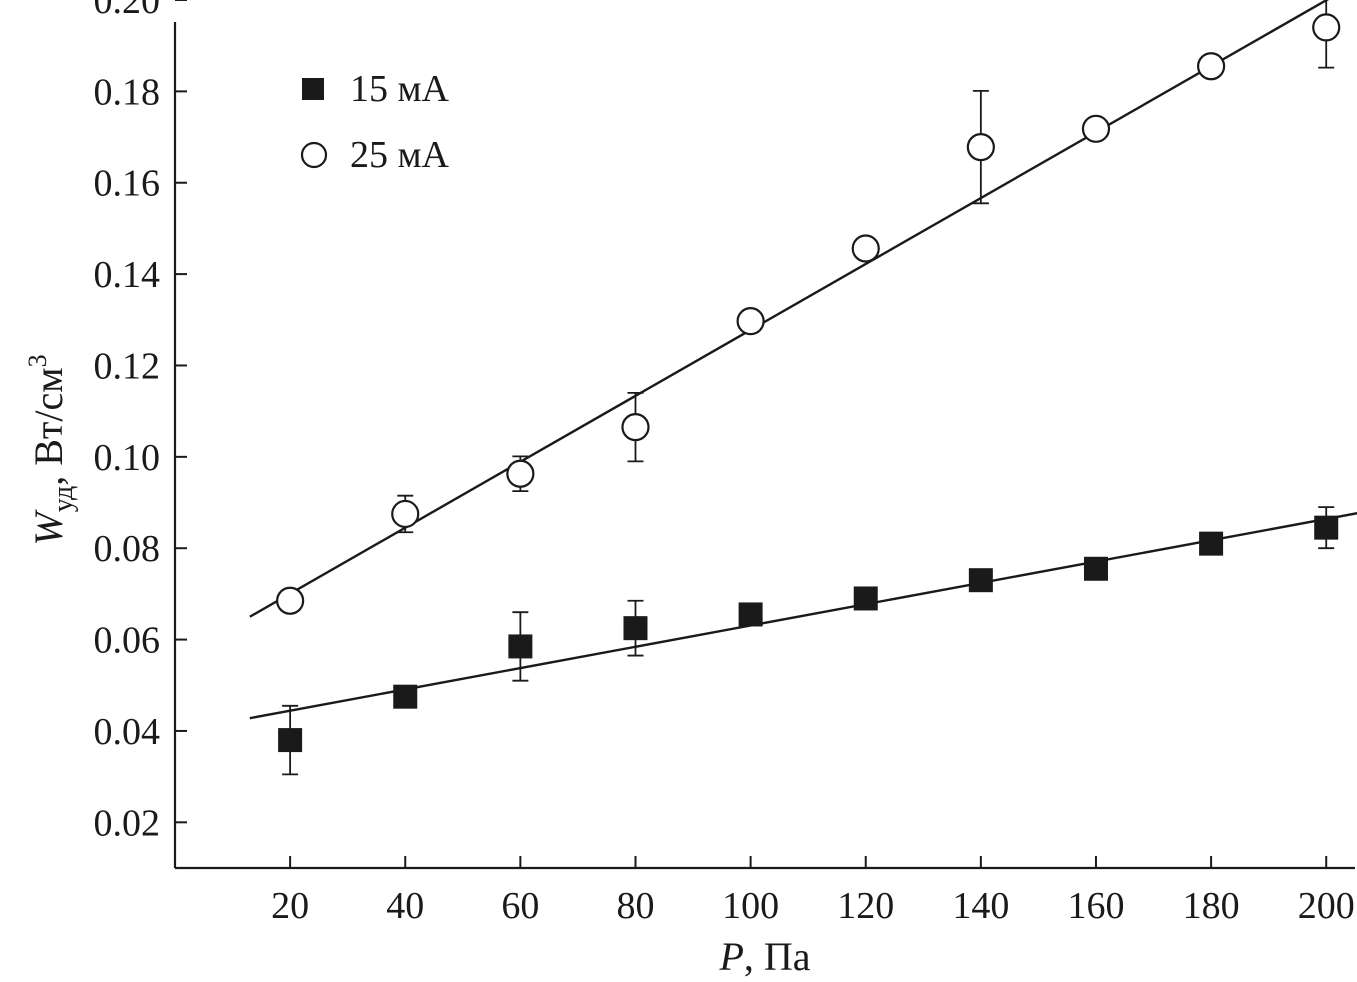 The image size is (1357, 982). What do you see at coordinates (290, 906) in the screenshot?
I see `x-tick-label: 20` at bounding box center [290, 906].